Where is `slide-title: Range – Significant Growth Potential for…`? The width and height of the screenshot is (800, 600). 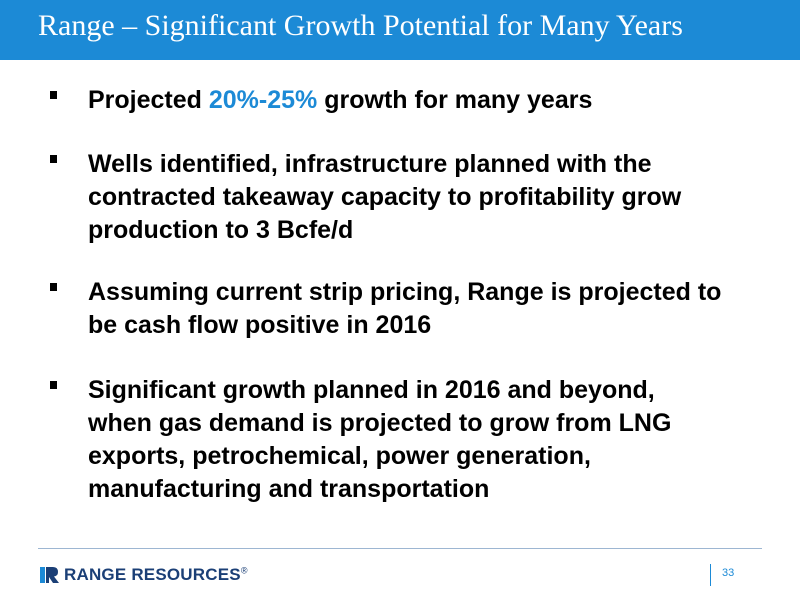
slide-title: Range – Significant Growth Potential for… is located at coordinates (360, 25).